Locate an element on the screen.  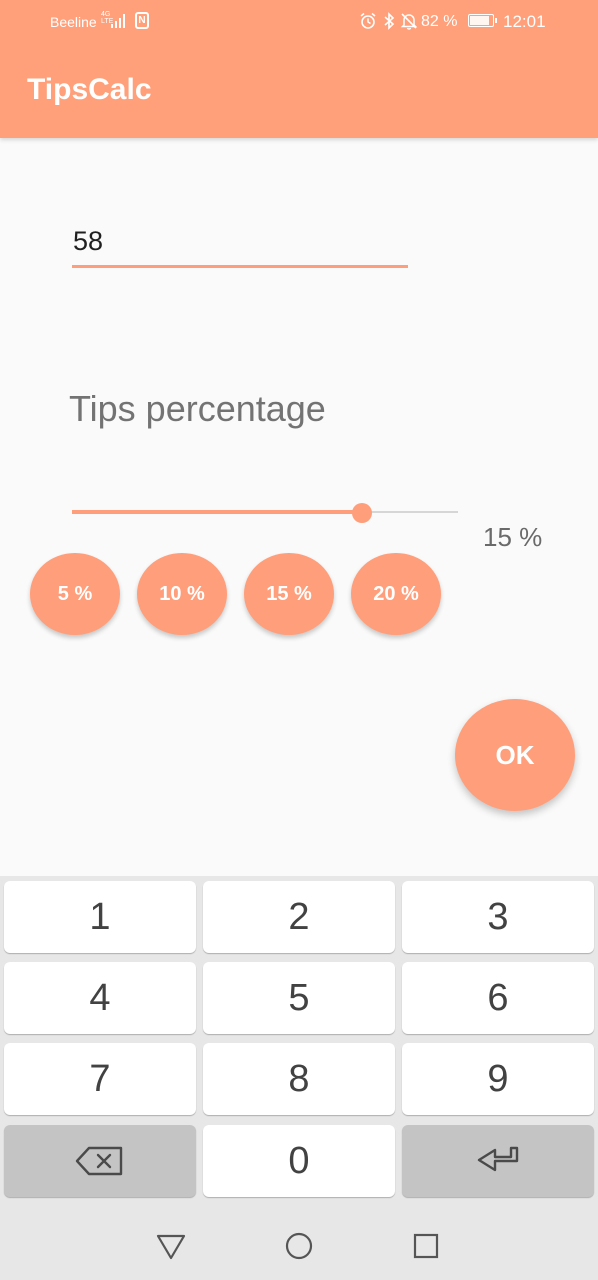
signal-icon is located at coordinates (119, 21).